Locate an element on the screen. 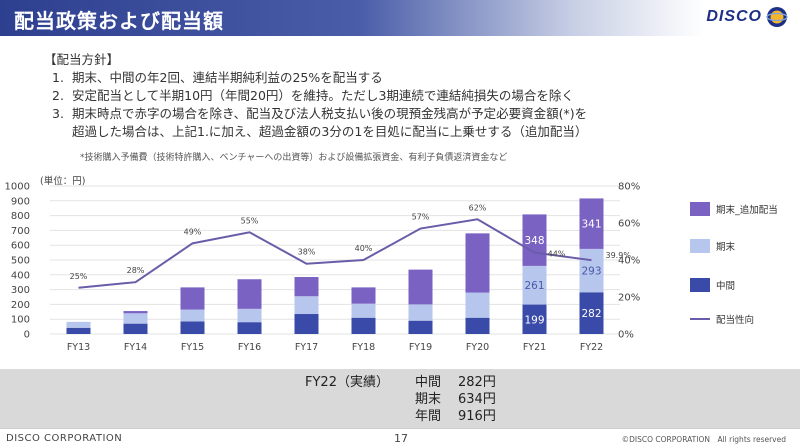 The height and width of the screenshot is (448, 800). page-number: 17 is located at coordinates (401, 438).